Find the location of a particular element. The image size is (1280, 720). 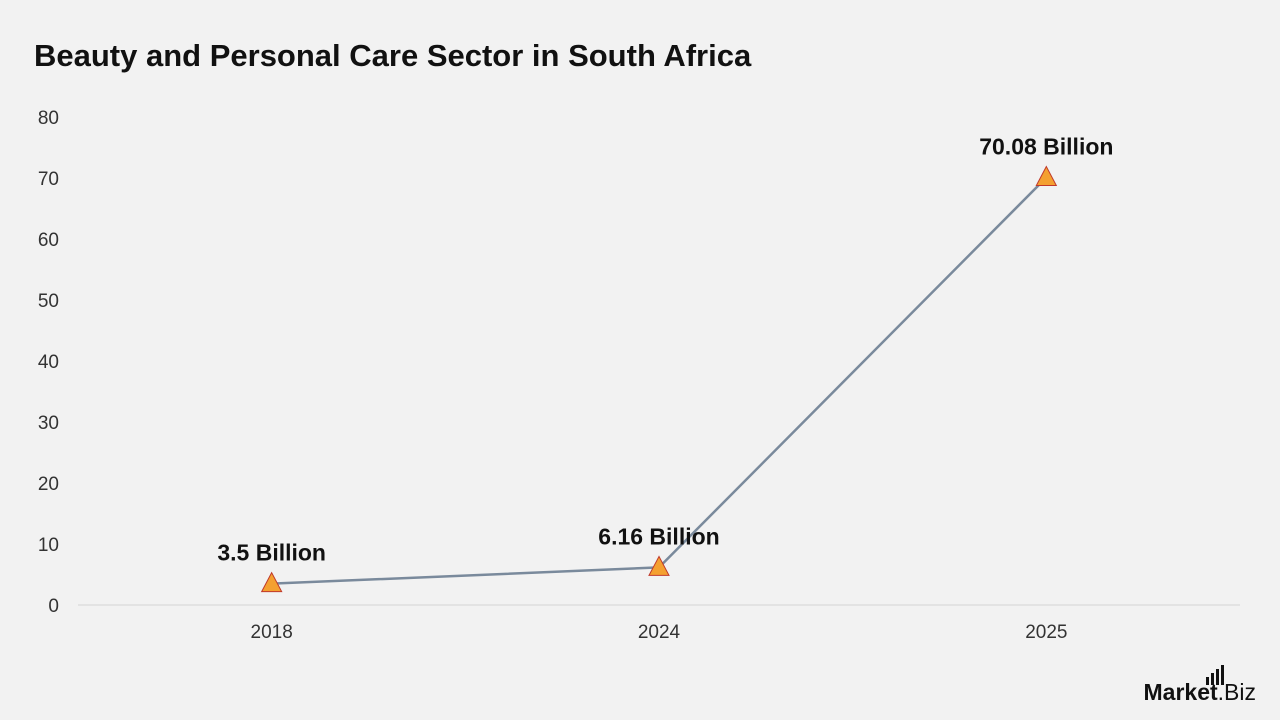

data-label: 6.16 Billion is located at coordinates (658, 536).